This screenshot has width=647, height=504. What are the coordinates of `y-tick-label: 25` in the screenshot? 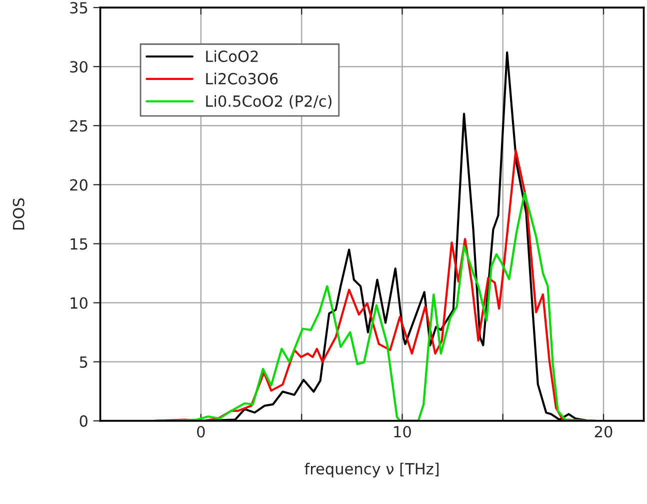 It's located at (79, 126).